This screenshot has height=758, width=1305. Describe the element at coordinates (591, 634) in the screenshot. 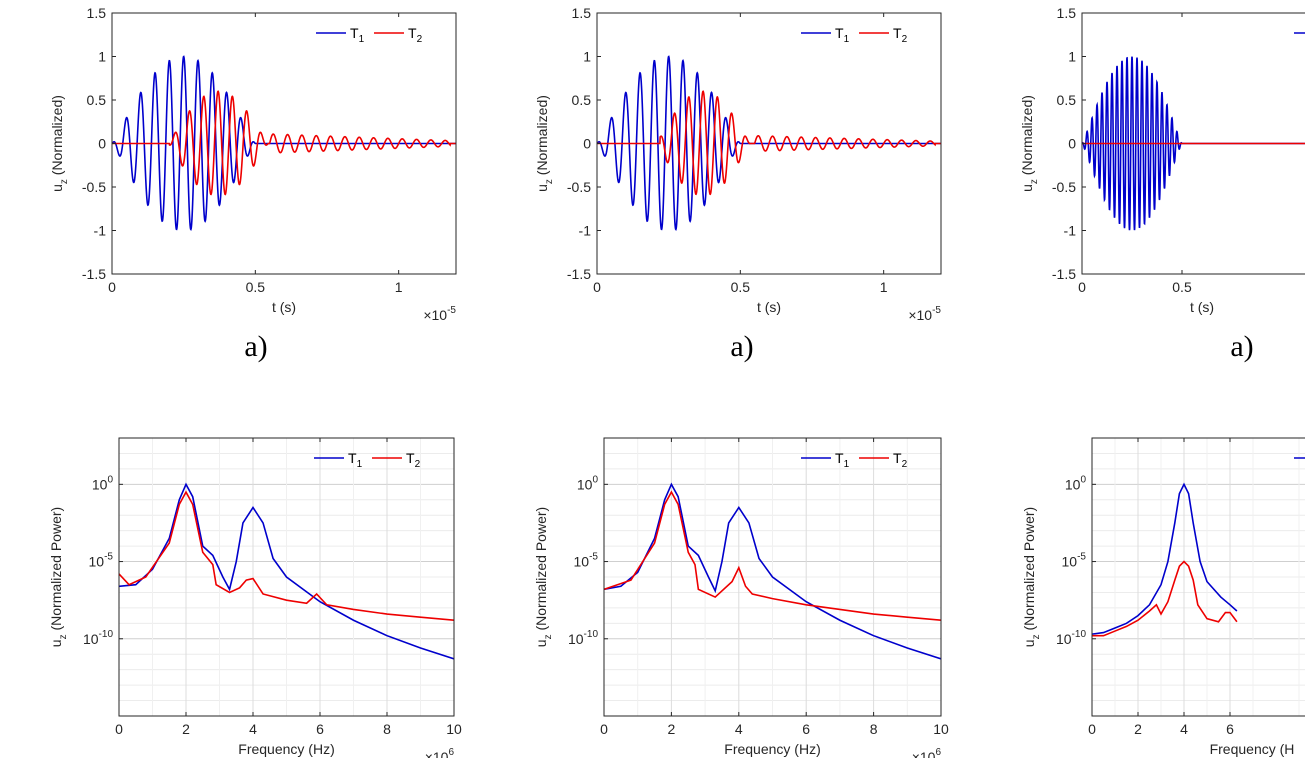

I see `y-tick-exponent: -10` at that location.